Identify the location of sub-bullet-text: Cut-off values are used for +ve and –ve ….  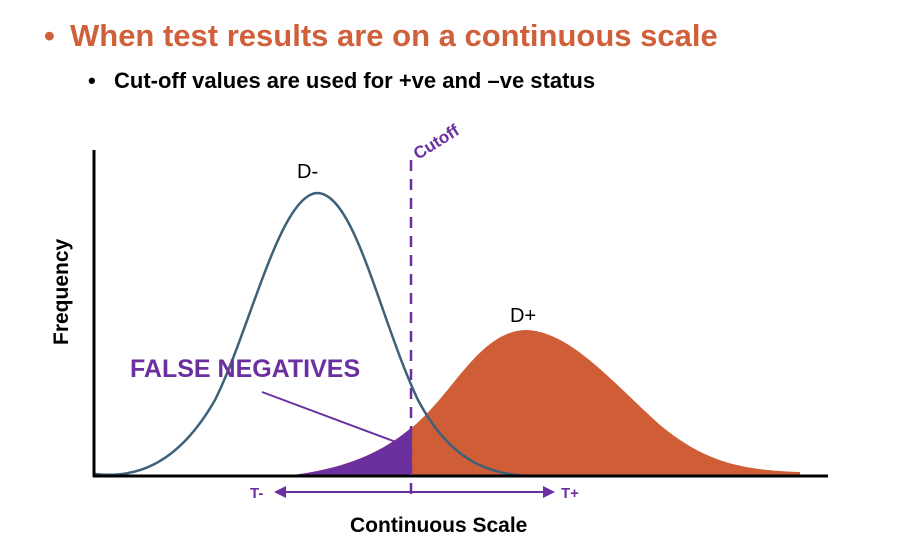
(355, 80).